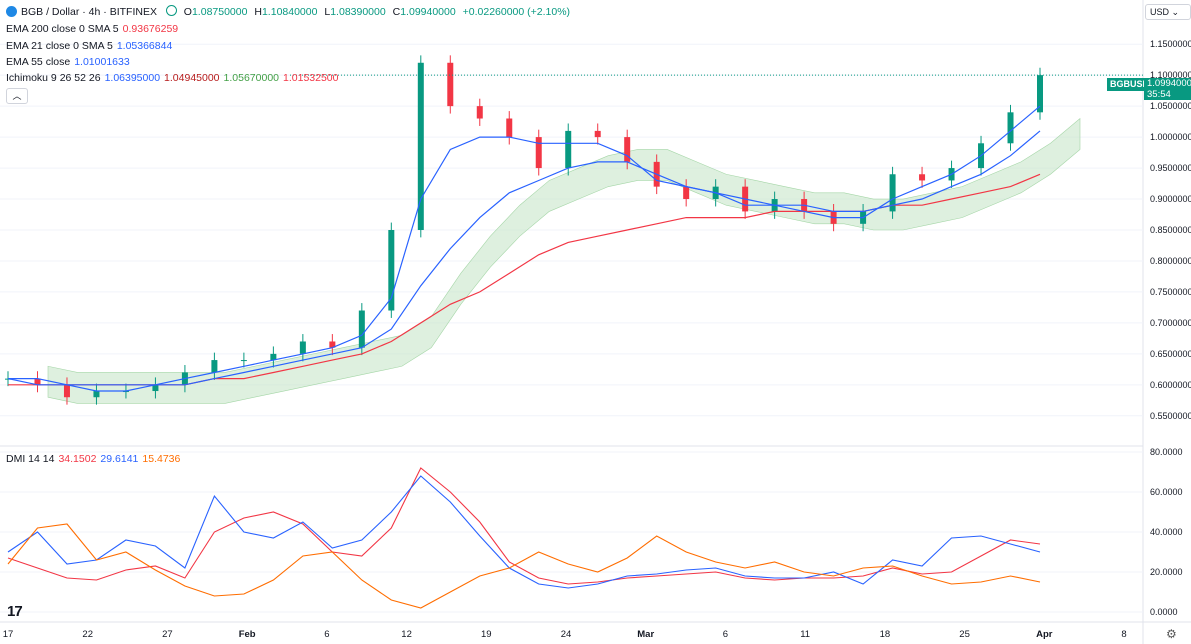 The width and height of the screenshot is (1191, 644). What do you see at coordinates (219, 12) in the screenshot?
I see `ohlc-open: 1.08750000` at bounding box center [219, 12].